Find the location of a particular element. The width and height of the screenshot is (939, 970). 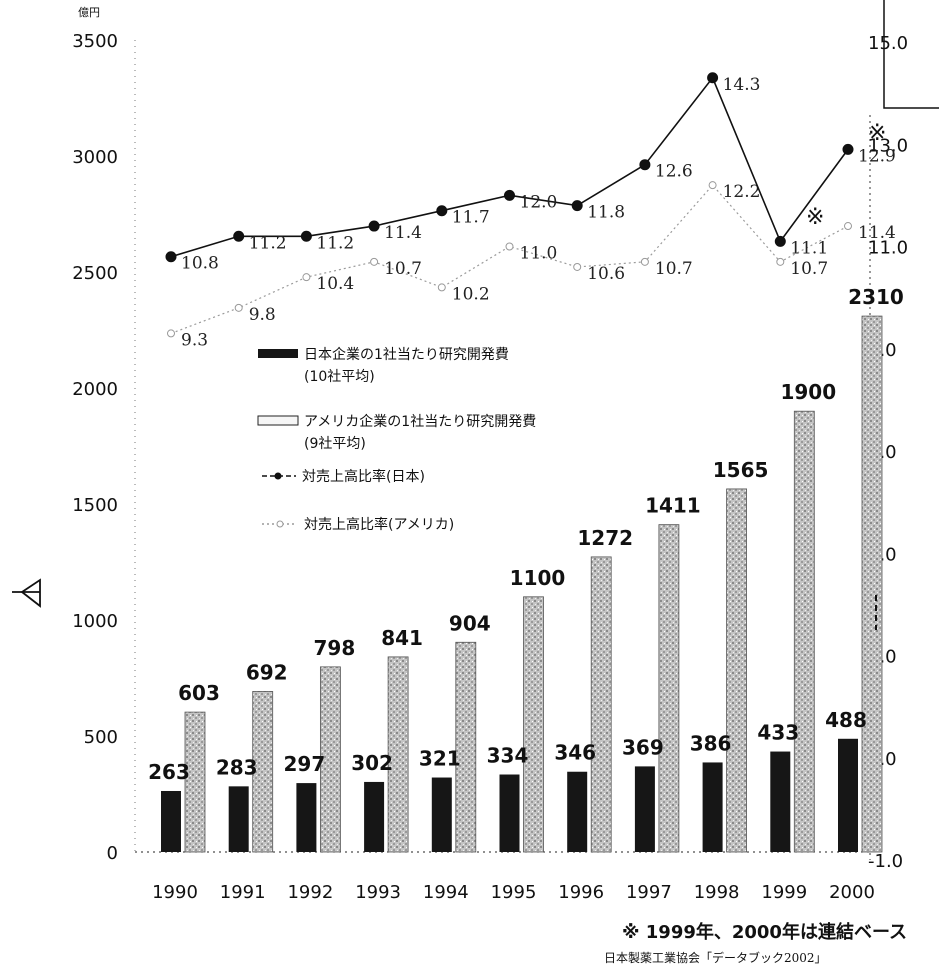

line-japan-ratio is located at coordinates (509, 167).